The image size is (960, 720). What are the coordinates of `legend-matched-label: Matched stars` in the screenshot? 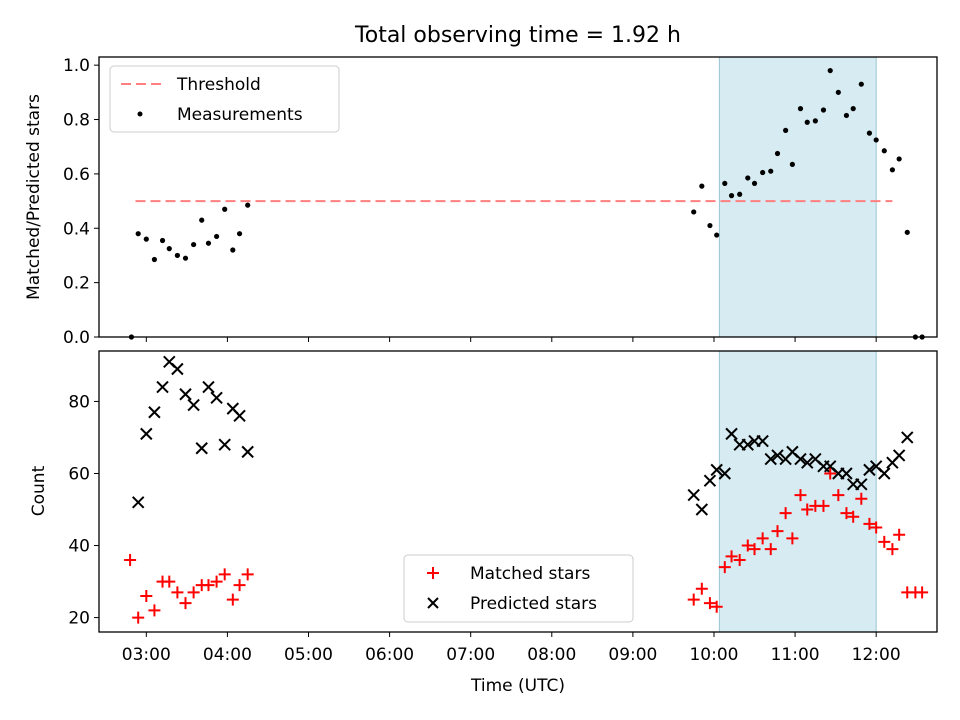 It's located at (530, 574).